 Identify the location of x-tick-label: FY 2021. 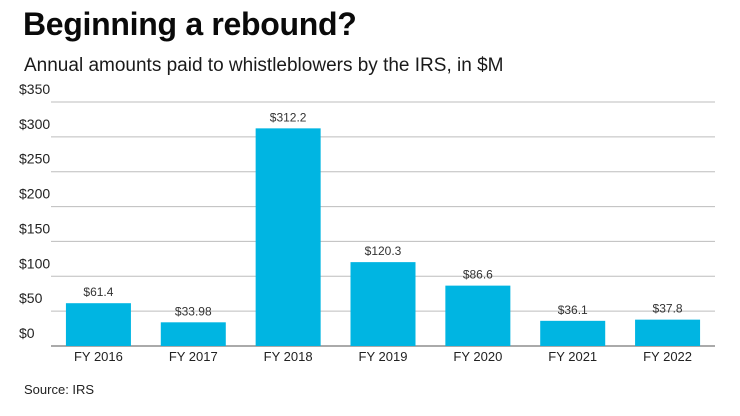
(572, 356).